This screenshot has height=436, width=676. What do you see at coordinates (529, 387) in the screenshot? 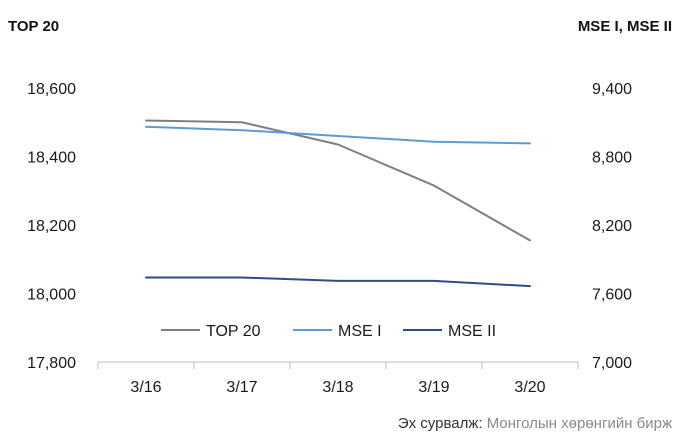
I see `x-tick-label: 3/20` at bounding box center [529, 387].